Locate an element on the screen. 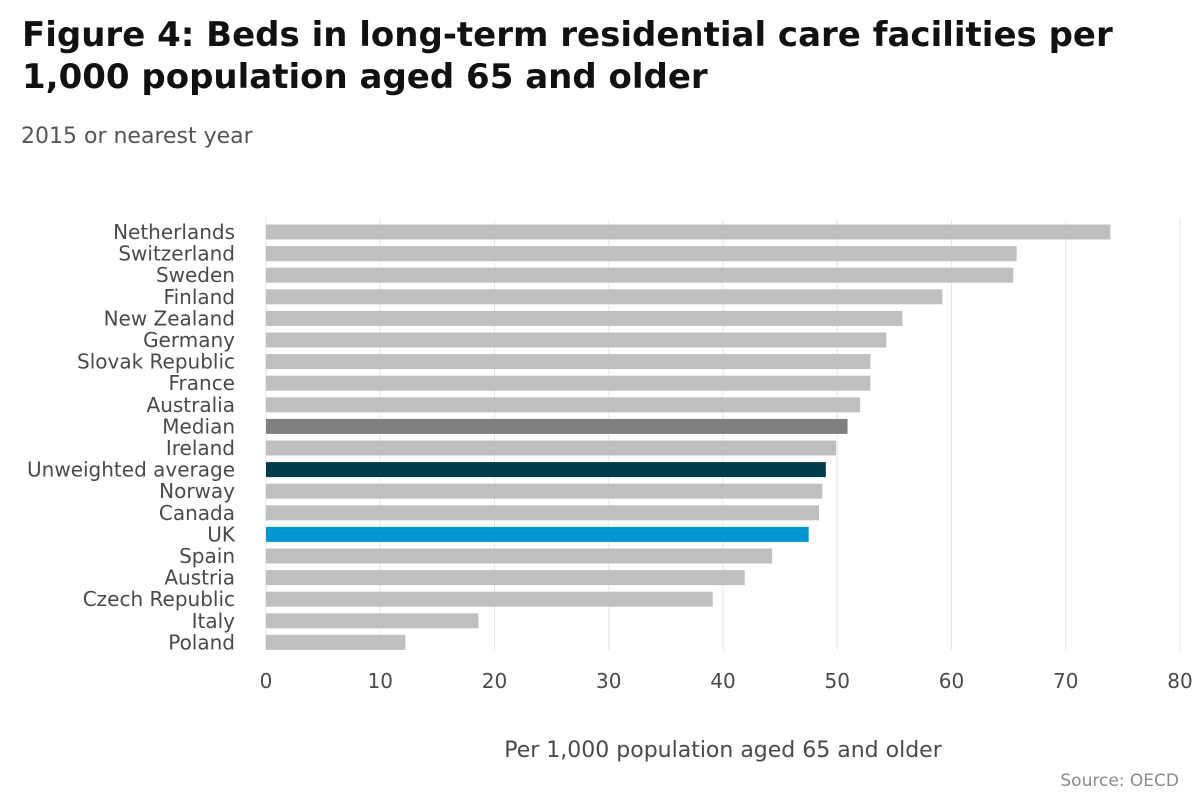 The width and height of the screenshot is (1200, 800). category-label-canada: Canada is located at coordinates (197, 513).